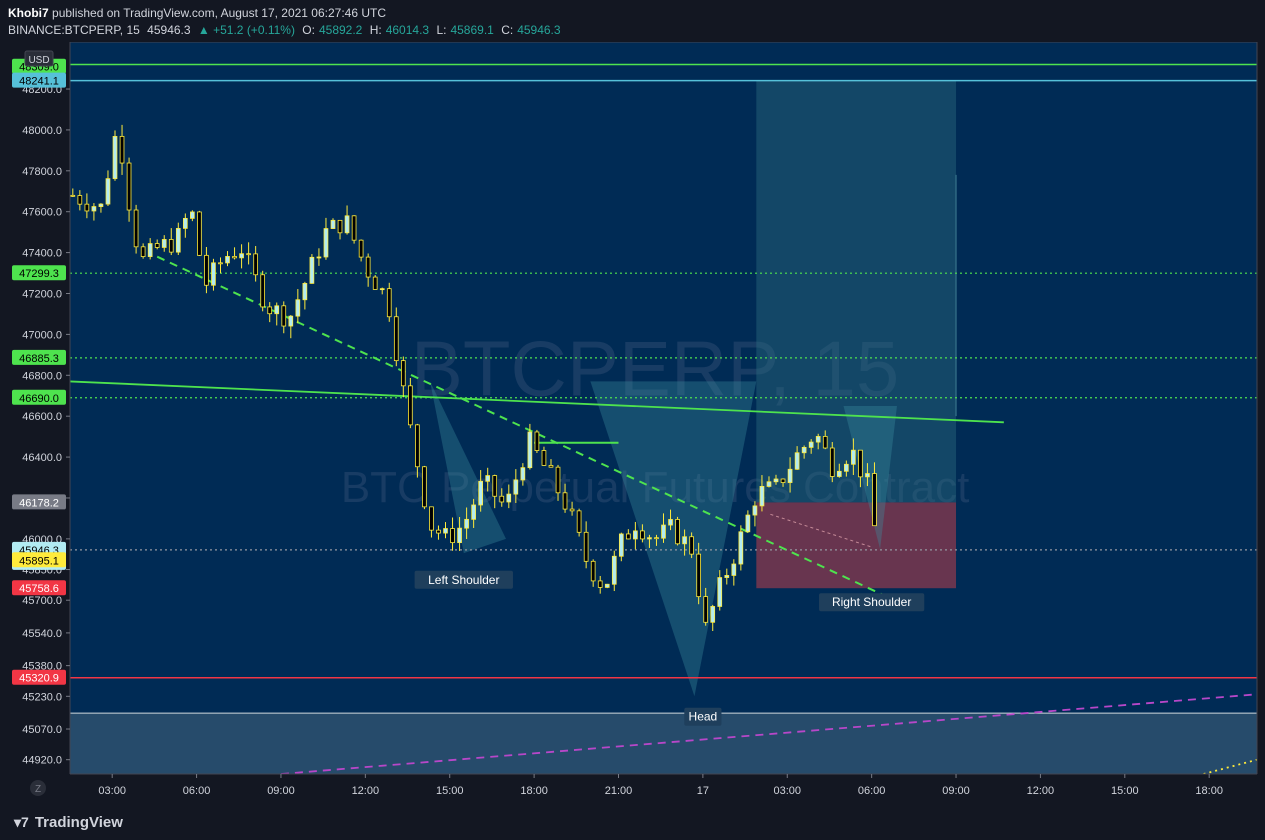  What do you see at coordinates (74, 30) in the screenshot?
I see `symbol-name: BINANCE:BTCPERP, 15` at bounding box center [74, 30].